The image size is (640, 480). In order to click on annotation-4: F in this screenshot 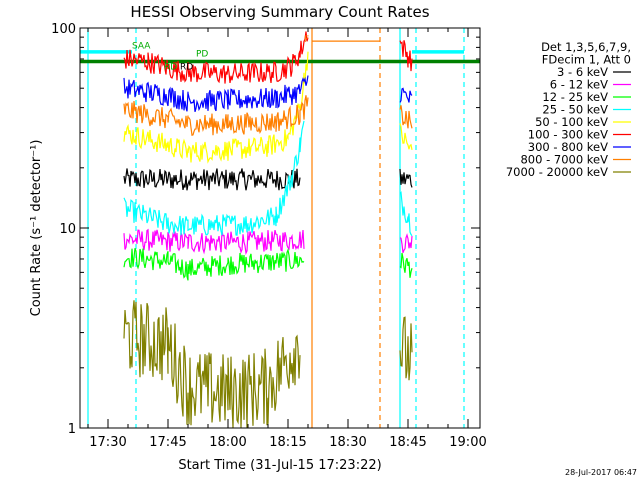, I will do `click(306, 40)`.